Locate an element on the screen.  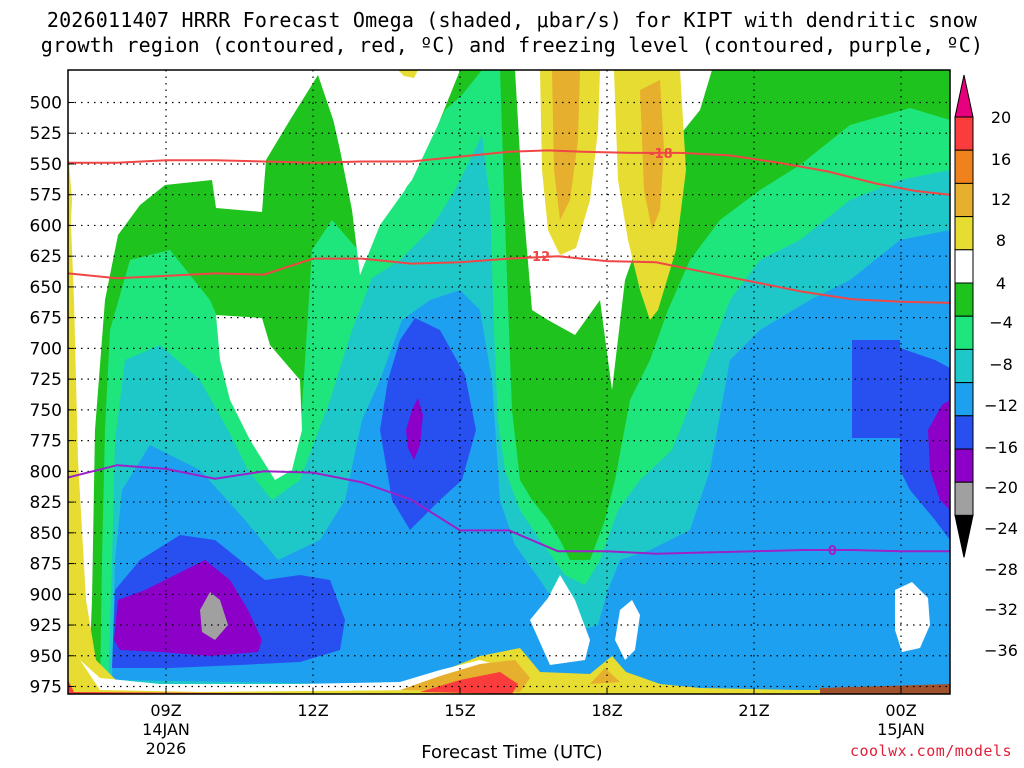
y-tick-label: 875 is located at coordinates (46, 565).